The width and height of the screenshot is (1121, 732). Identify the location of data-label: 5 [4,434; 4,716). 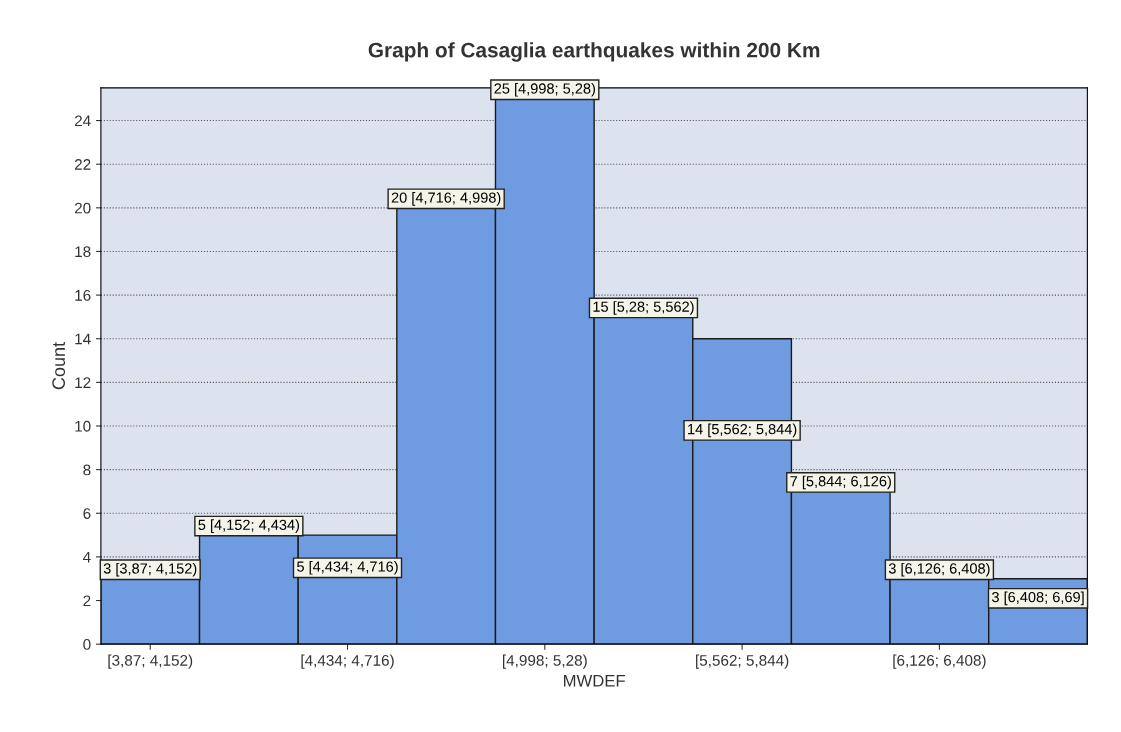
(347, 568).